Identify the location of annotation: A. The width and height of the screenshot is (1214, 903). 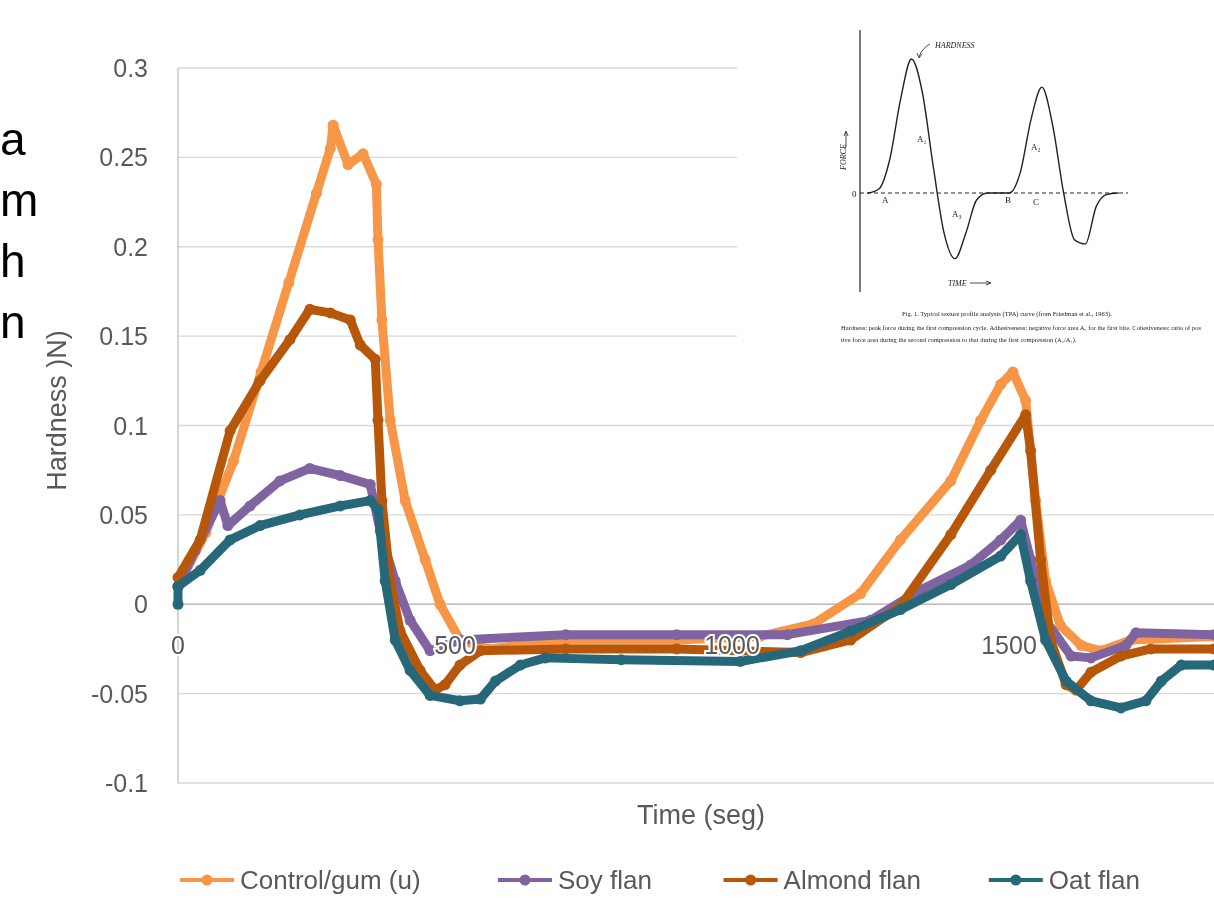
(885, 200).